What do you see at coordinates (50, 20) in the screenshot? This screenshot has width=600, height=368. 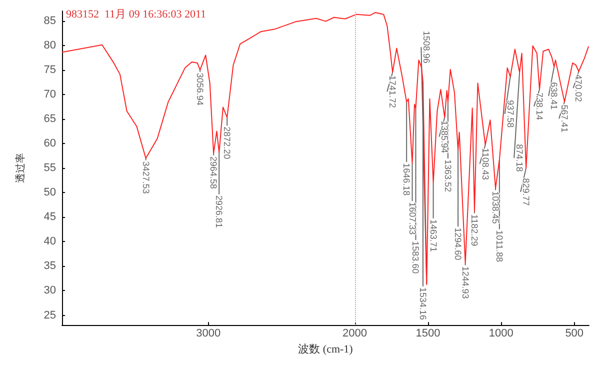 I see `y-tick-label: 85` at bounding box center [50, 20].